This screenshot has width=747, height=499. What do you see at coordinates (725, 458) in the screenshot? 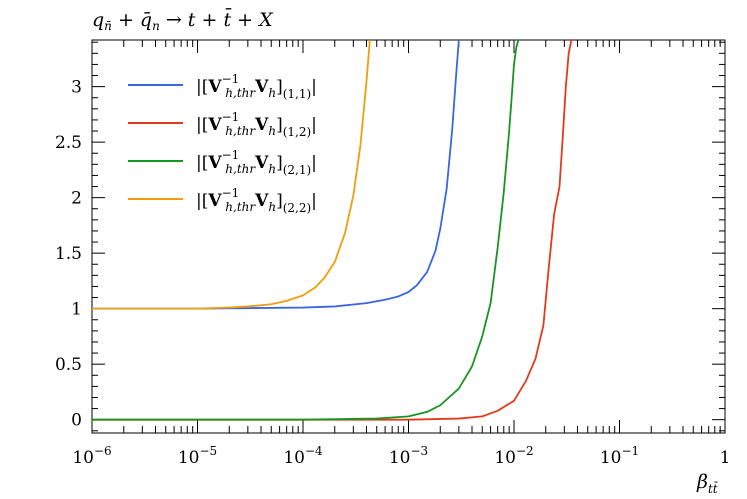
I see `x-tick-label: 1` at bounding box center [725, 458].